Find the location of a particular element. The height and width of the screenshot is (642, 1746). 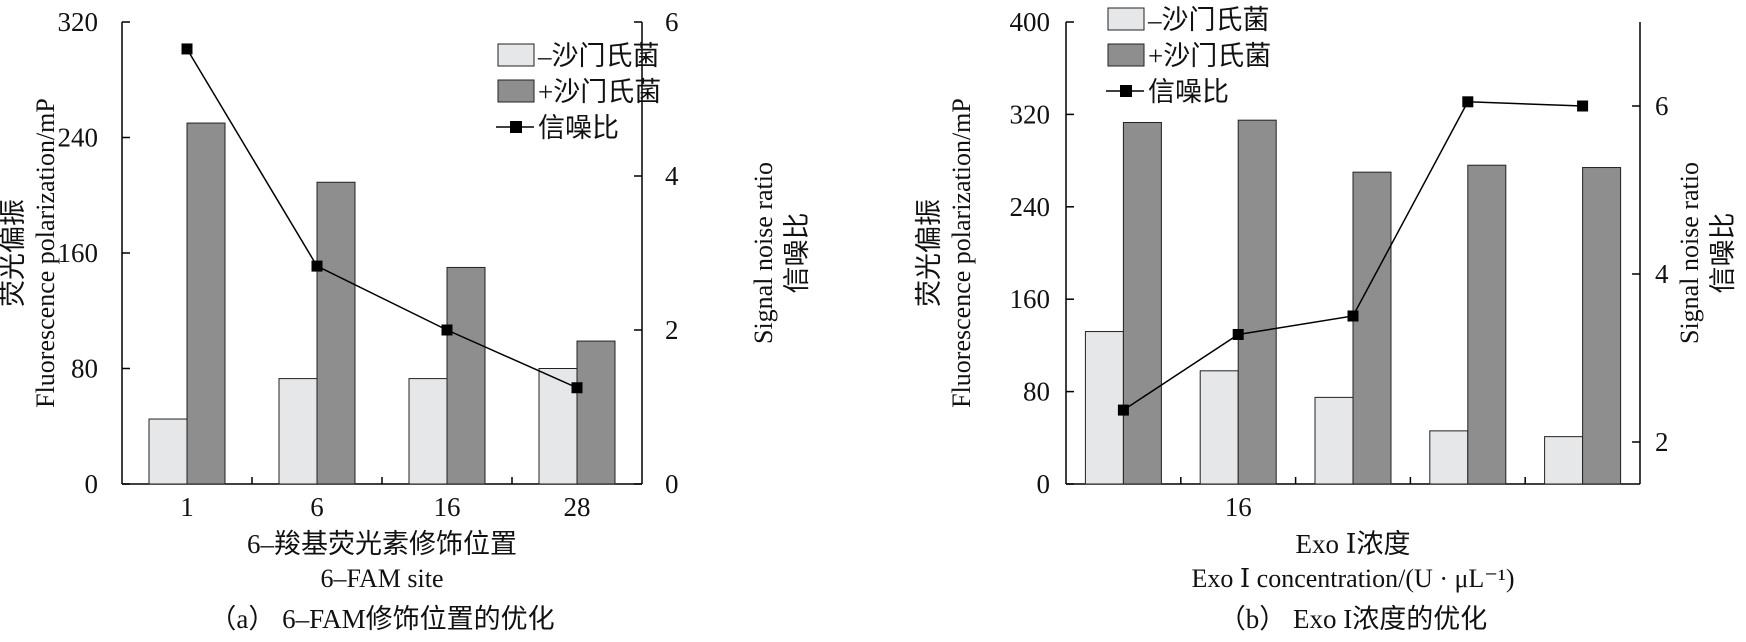

panel-a-y2-tick-label: 6 is located at coordinates (672, 22).